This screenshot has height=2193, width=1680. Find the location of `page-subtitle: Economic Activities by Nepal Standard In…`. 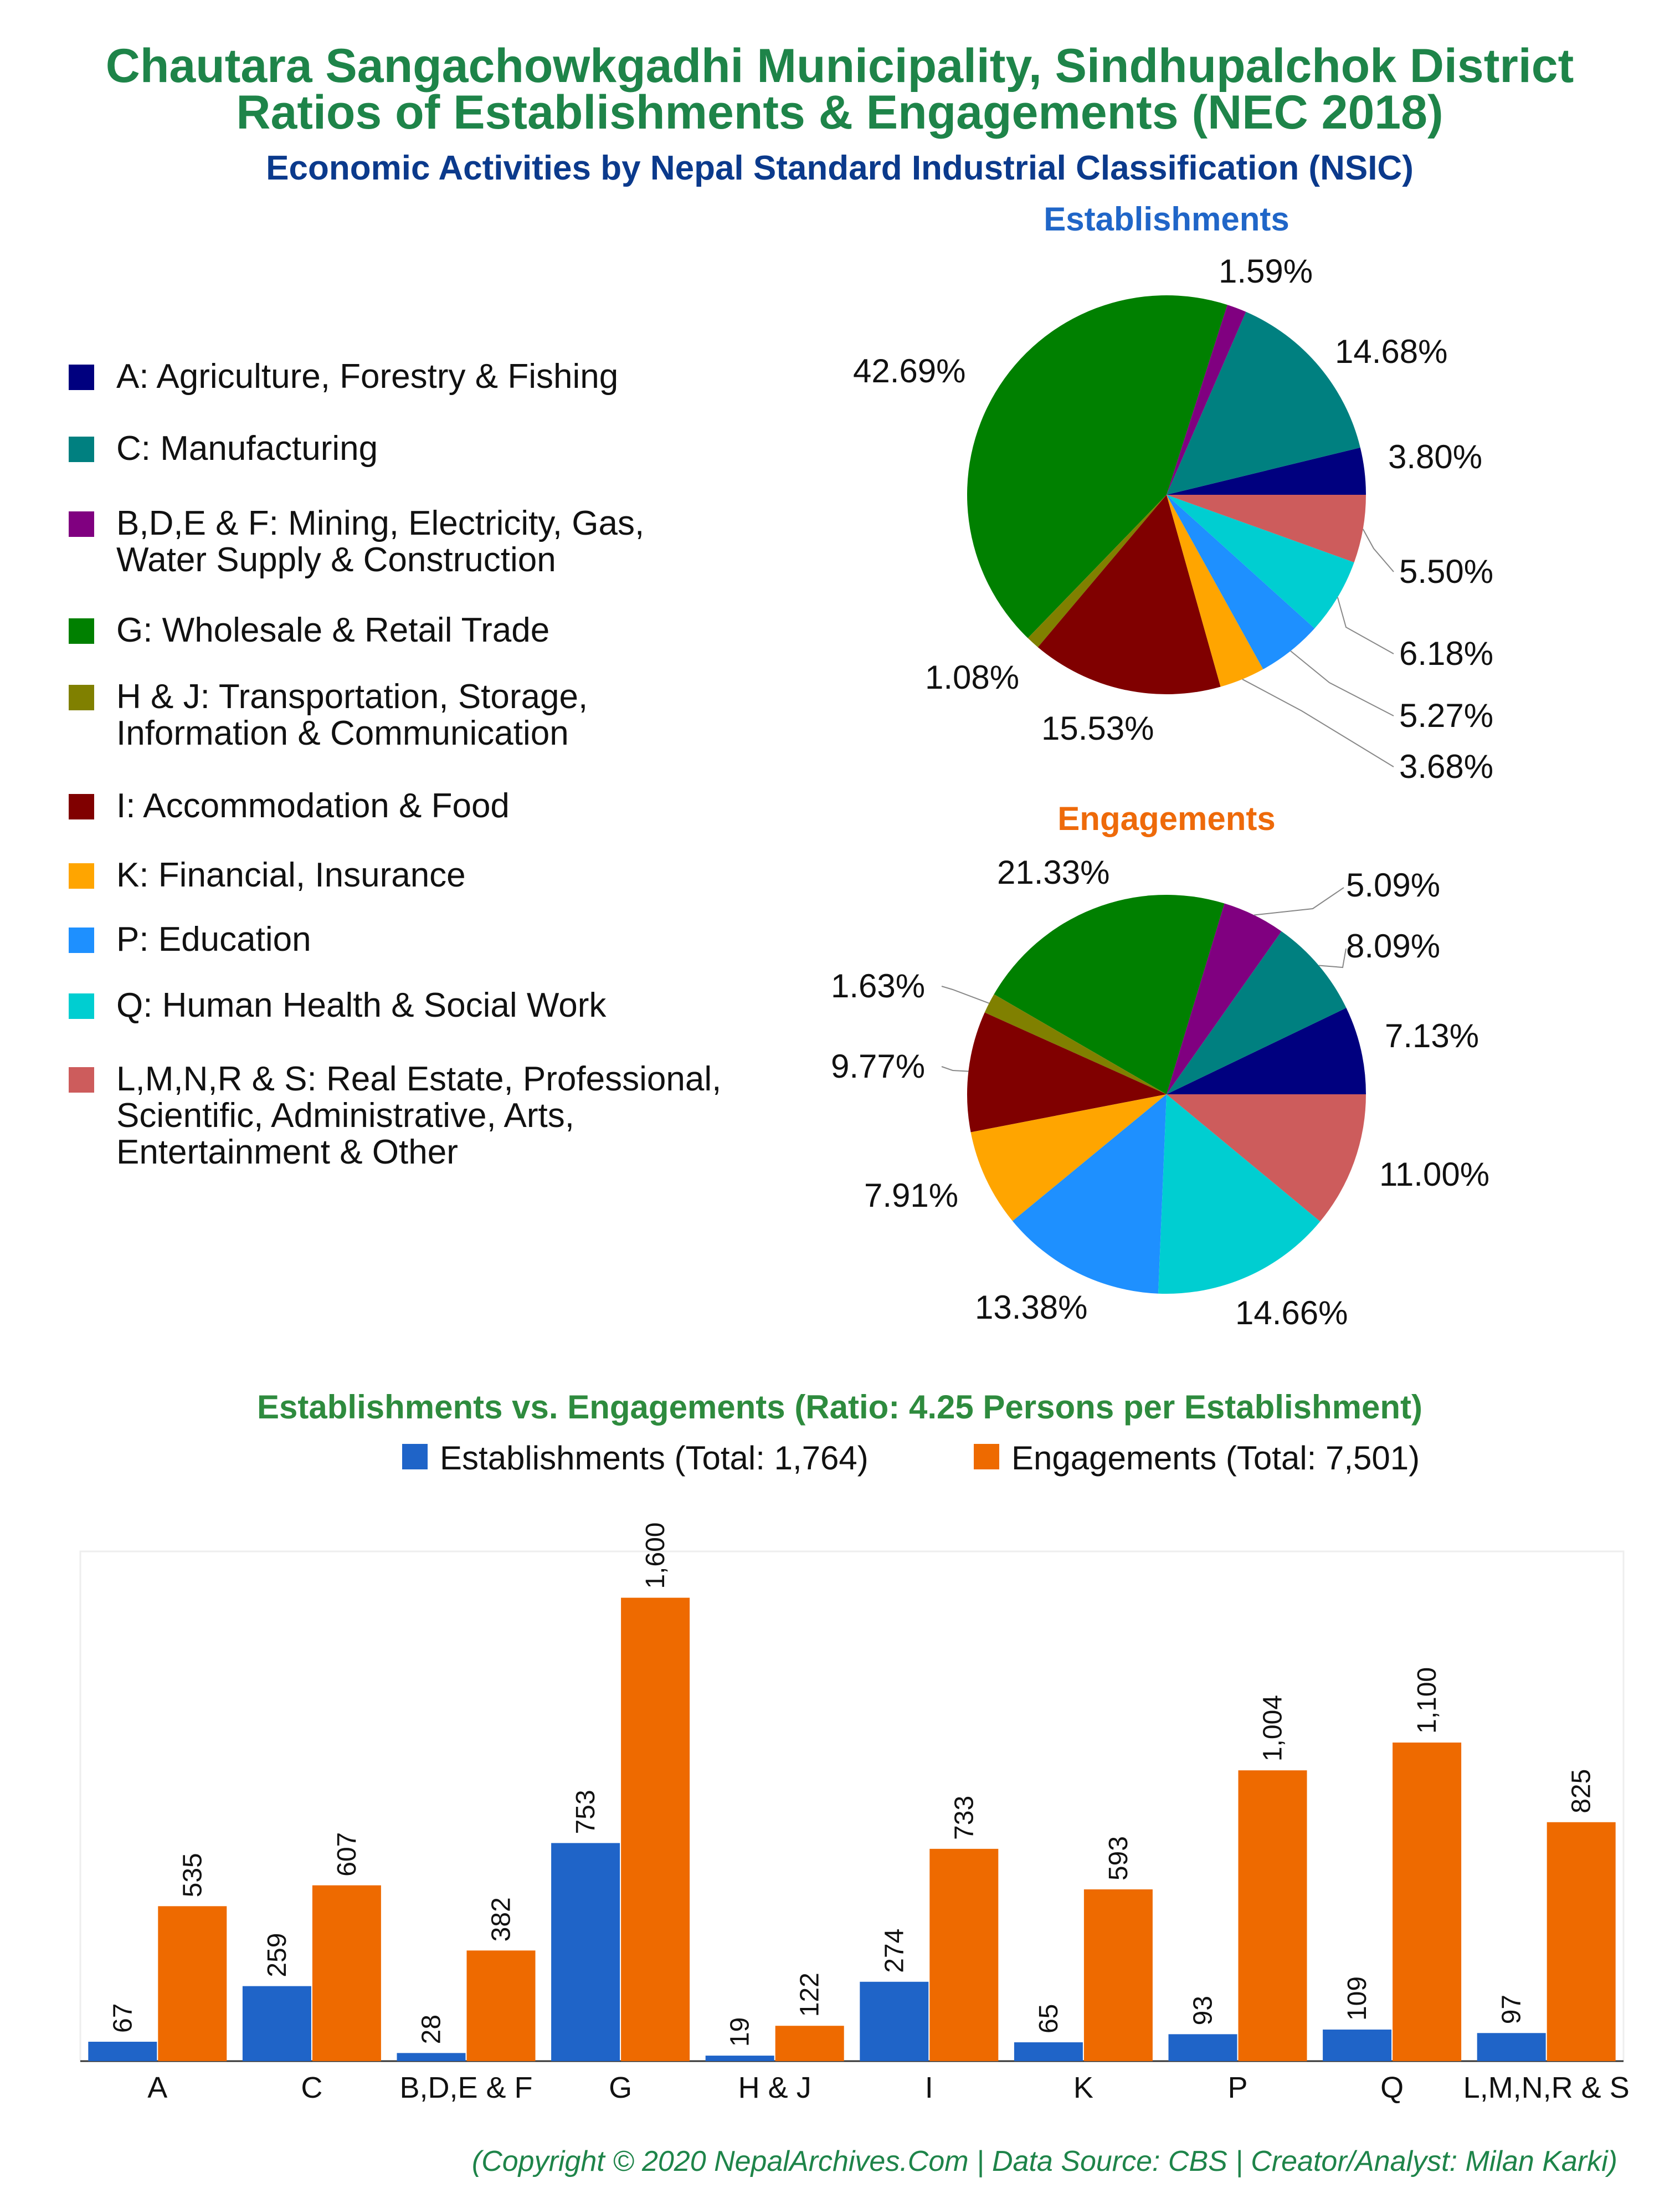

page-subtitle: Economic Activities by Nepal Standard In… is located at coordinates (840, 168).